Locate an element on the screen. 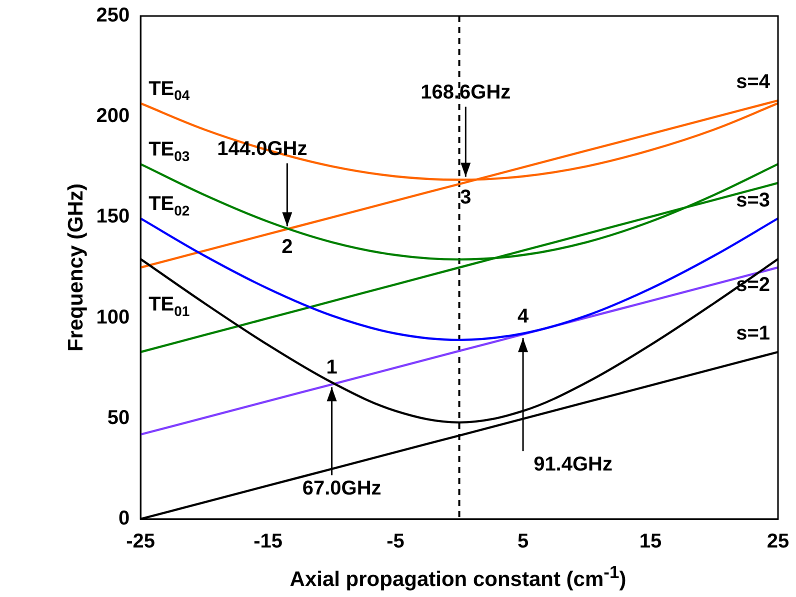 The width and height of the screenshot is (796, 597). annotation: 67.0GHz is located at coordinates (342, 489).